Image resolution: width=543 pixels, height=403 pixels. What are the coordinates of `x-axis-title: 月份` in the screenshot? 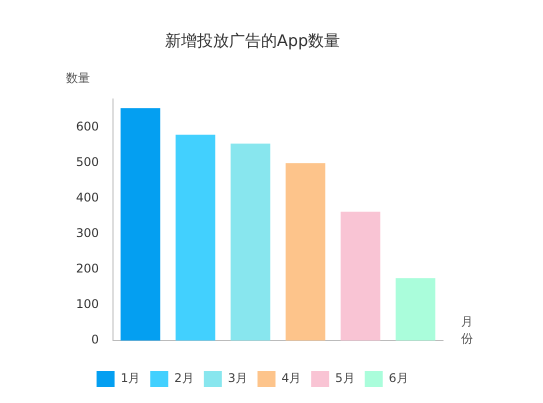 It's located at (467, 330).